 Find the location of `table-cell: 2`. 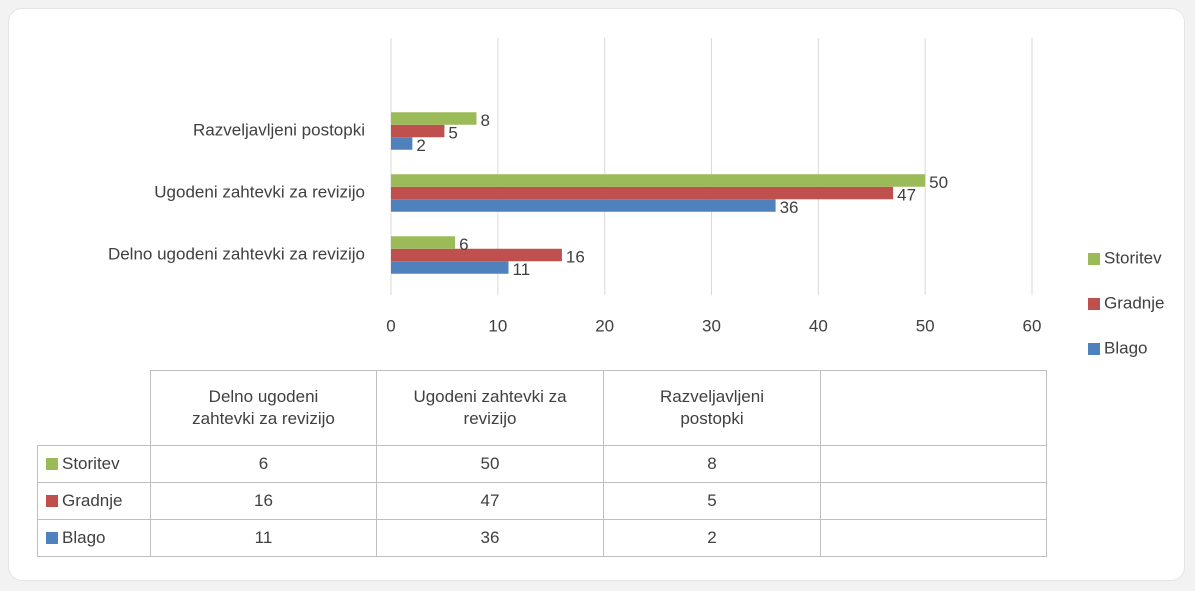

table-cell: 2 is located at coordinates (712, 538).